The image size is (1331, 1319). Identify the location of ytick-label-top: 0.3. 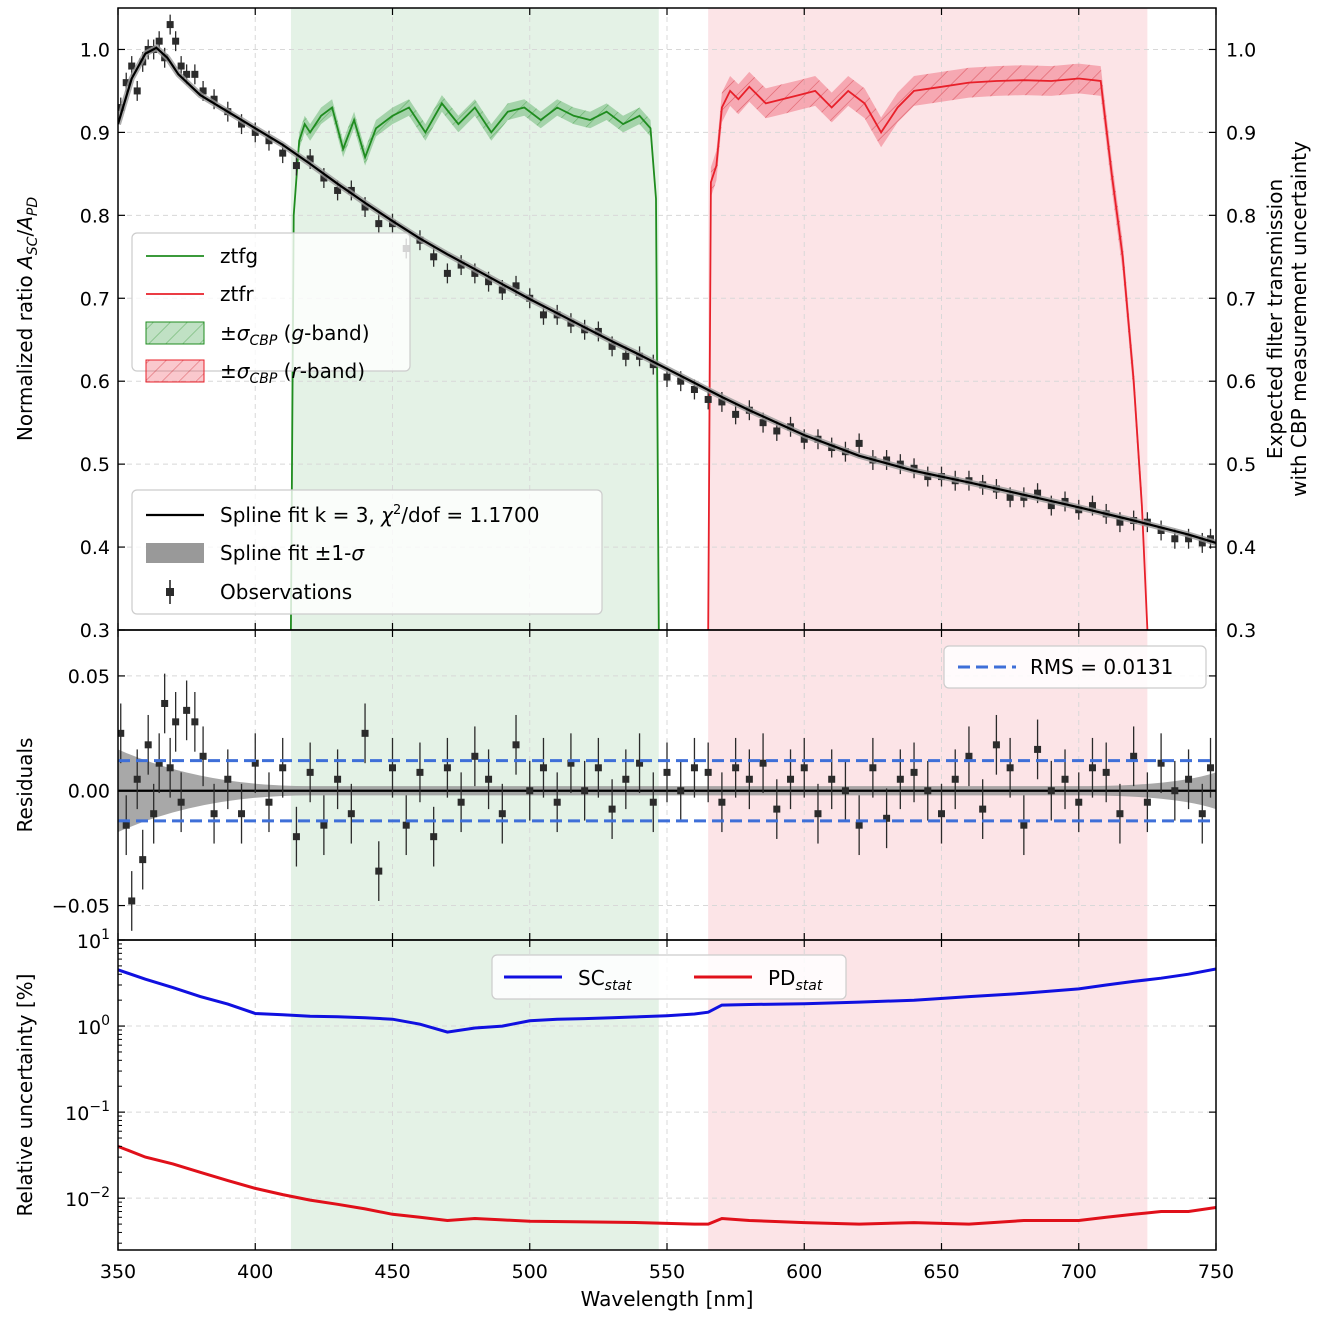
(95, 631).